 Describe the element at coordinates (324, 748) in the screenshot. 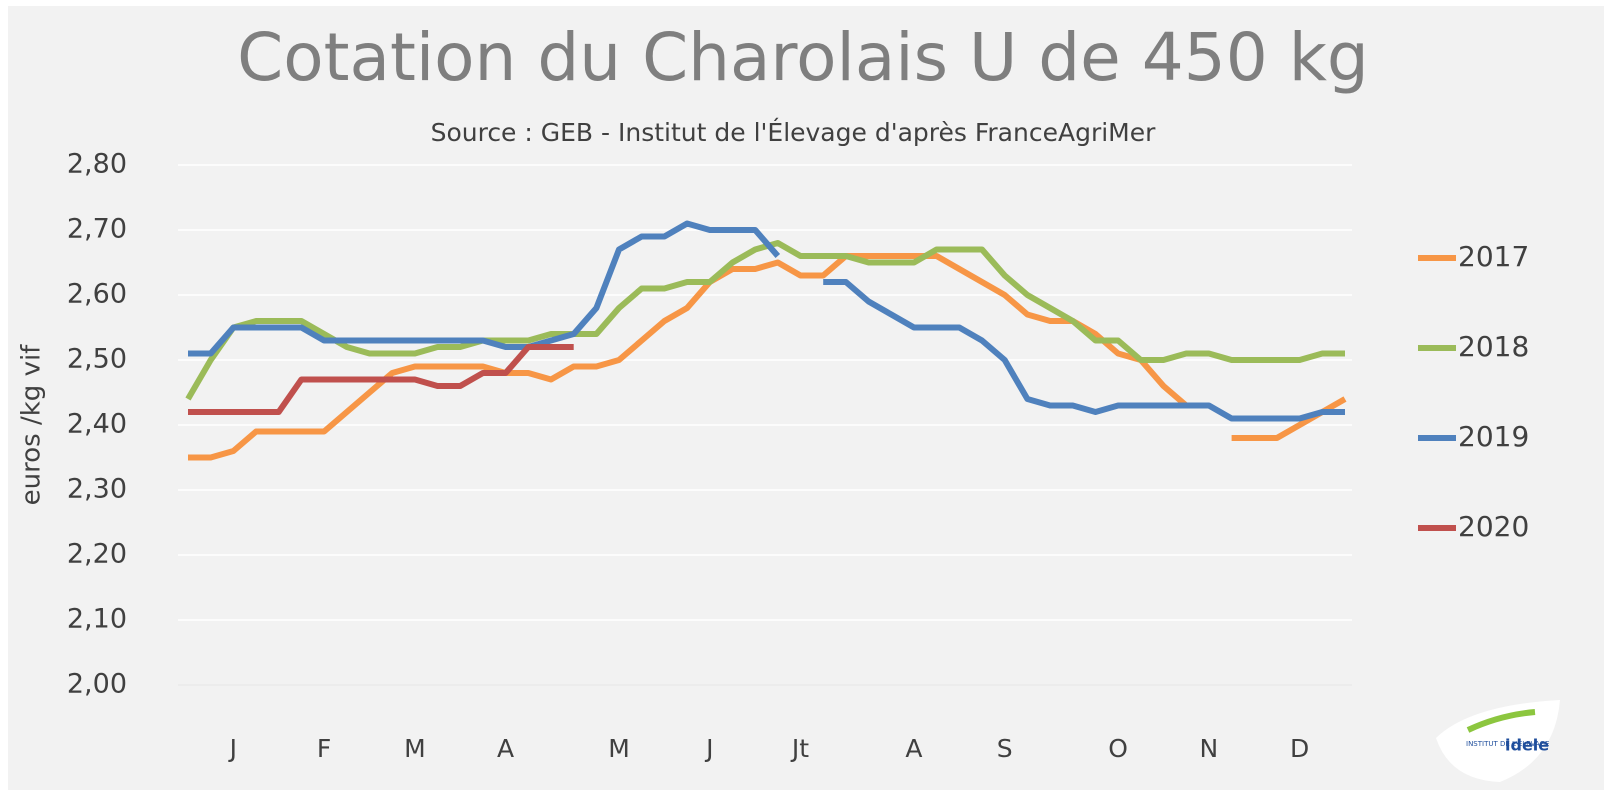

I see `x-tick-label: F` at that location.